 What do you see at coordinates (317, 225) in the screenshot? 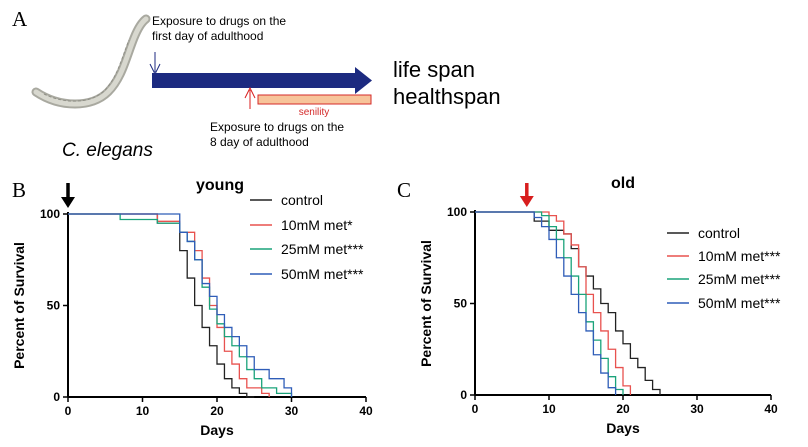
I see `legend-label-met10: 10mM met*` at bounding box center [317, 225].